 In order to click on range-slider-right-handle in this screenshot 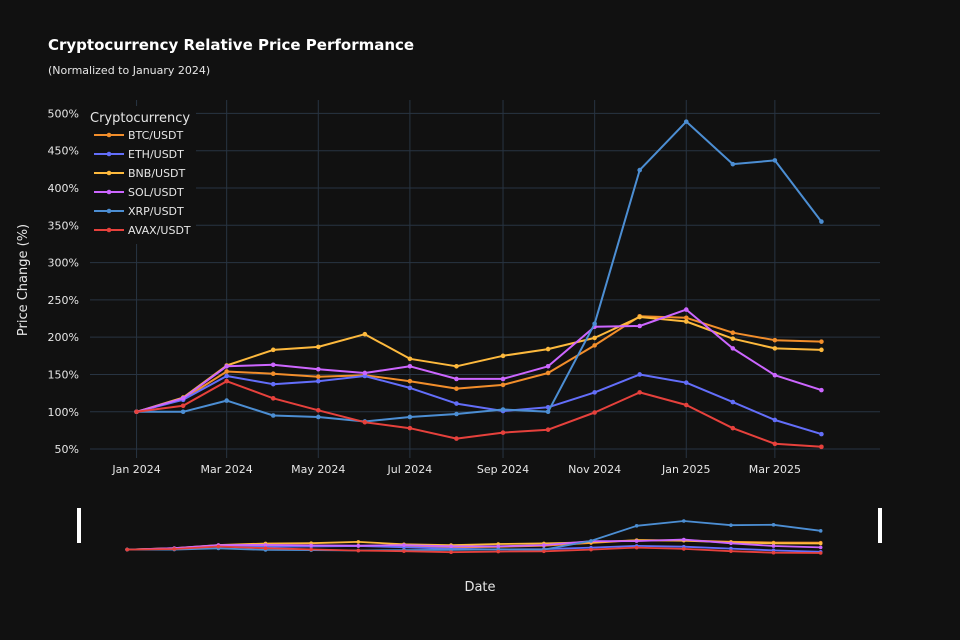, I will do `click(880, 525)`.